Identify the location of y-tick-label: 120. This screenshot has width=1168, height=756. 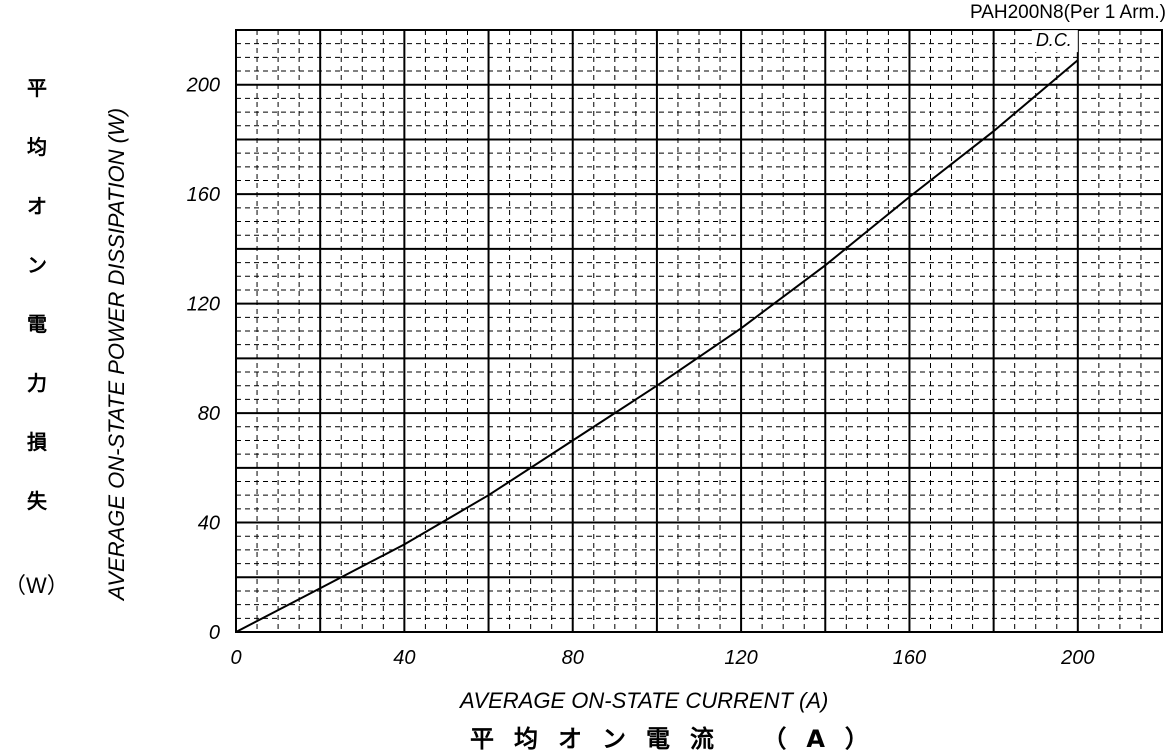
(203, 305).